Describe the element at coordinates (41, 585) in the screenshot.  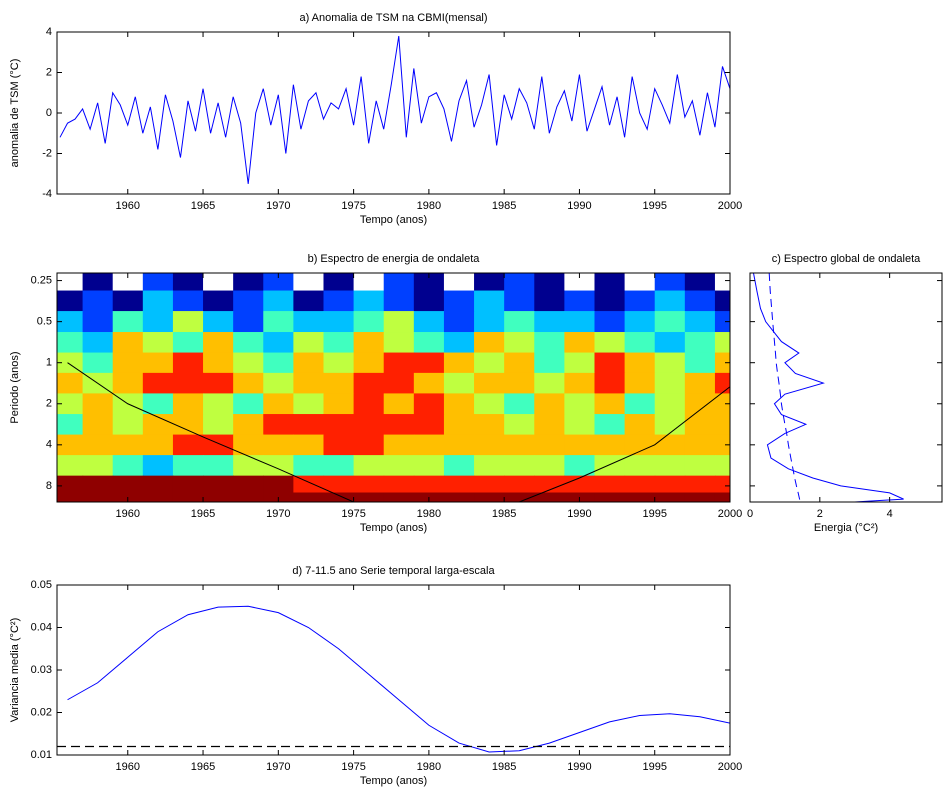
I see `y-tick-label: 0.05` at that location.